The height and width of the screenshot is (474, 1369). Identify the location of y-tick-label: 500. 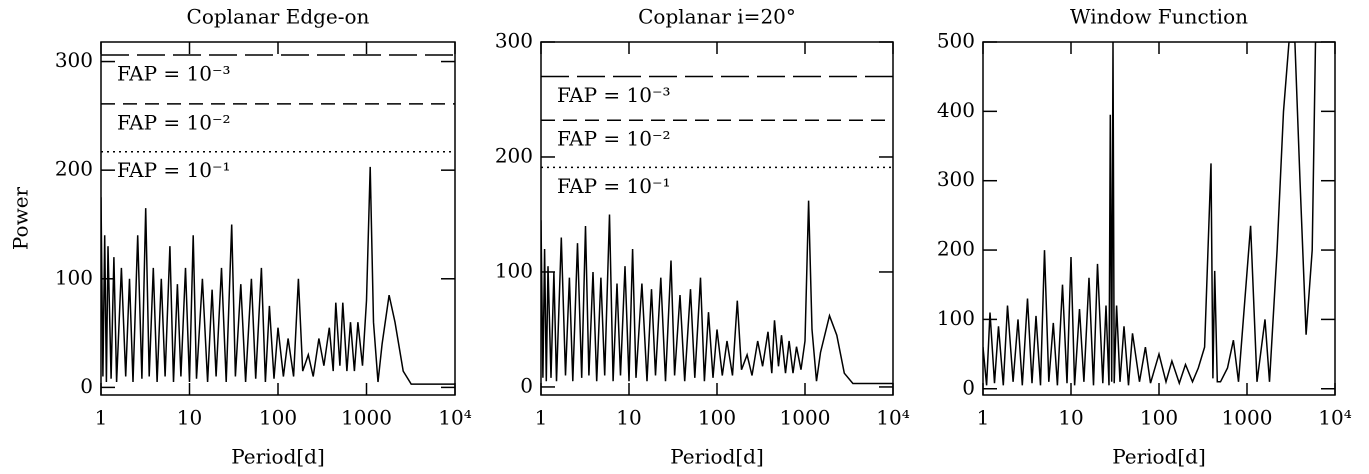
(956, 41).